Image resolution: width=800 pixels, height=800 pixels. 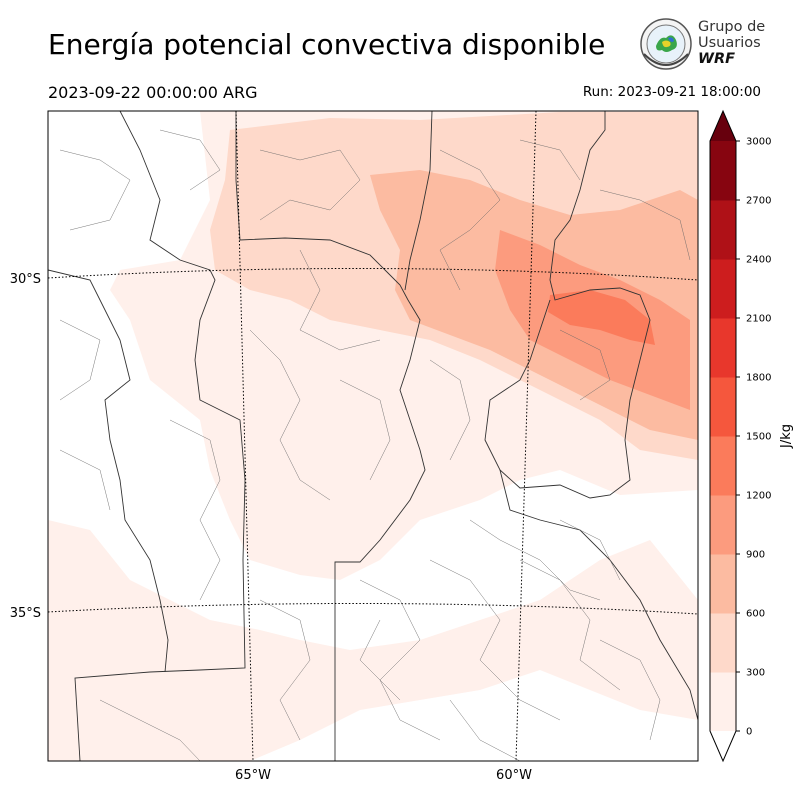 What do you see at coordinates (758, 260) in the screenshot?
I see `colorbar-tick-label: 2400` at bounding box center [758, 260].